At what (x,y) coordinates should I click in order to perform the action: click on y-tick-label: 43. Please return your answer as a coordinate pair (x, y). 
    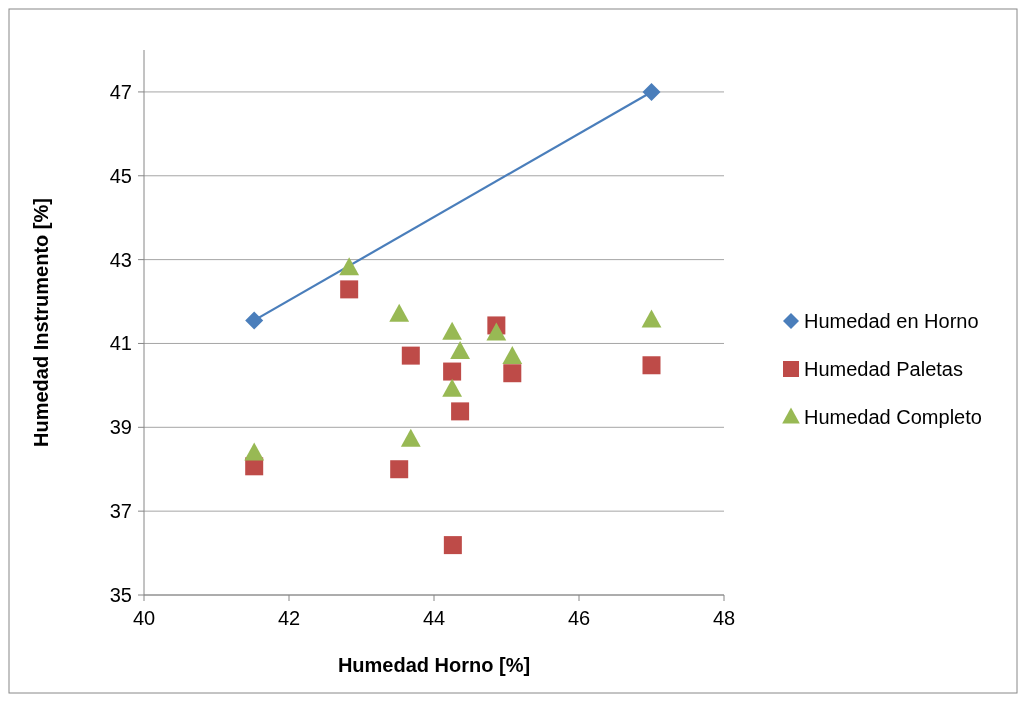
    Looking at the image, I should click on (120, 259).